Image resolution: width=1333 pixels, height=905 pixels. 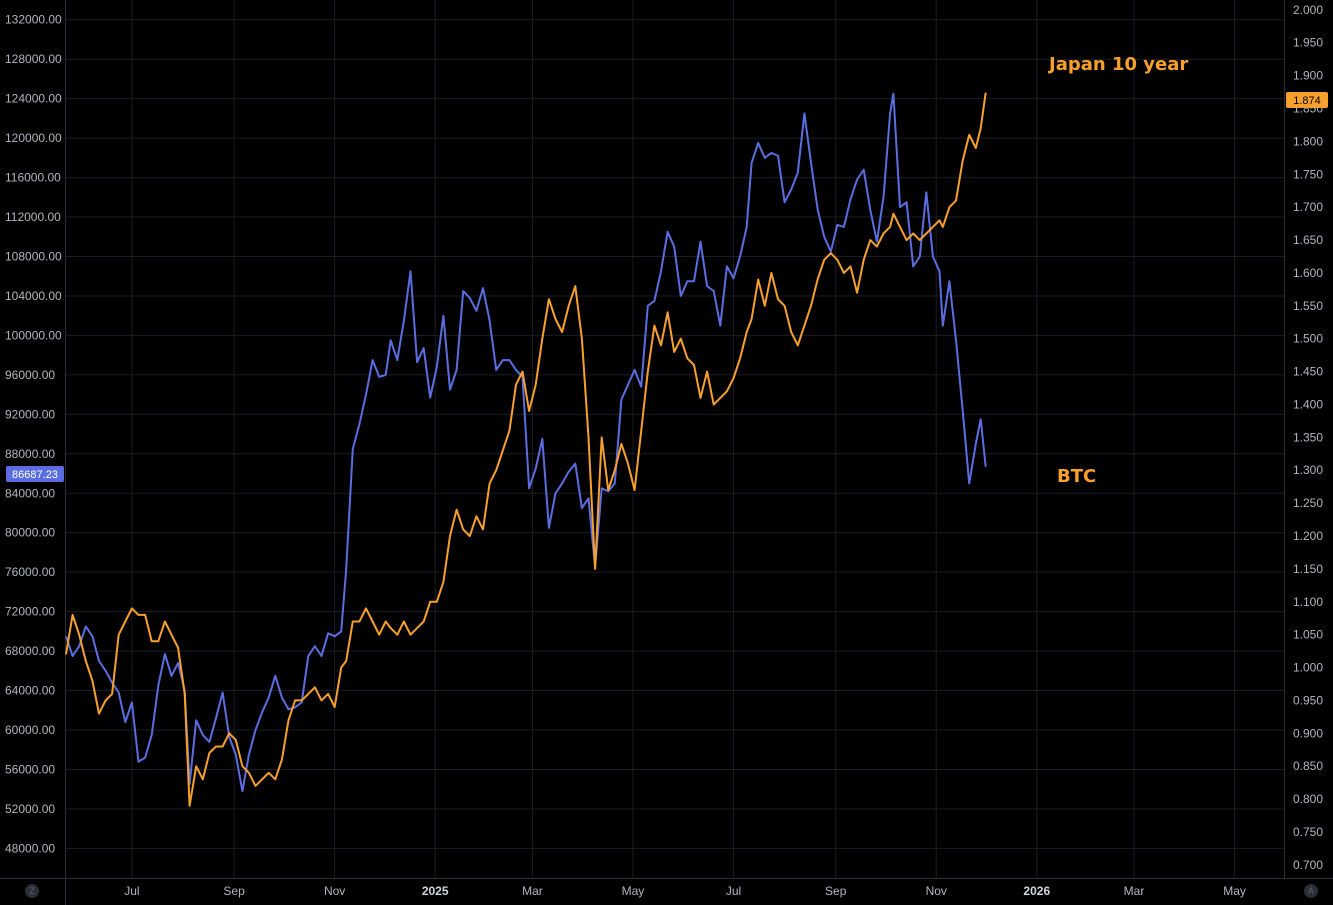 I want to click on btc-last-value-label: 86687.23, so click(x=35, y=475).